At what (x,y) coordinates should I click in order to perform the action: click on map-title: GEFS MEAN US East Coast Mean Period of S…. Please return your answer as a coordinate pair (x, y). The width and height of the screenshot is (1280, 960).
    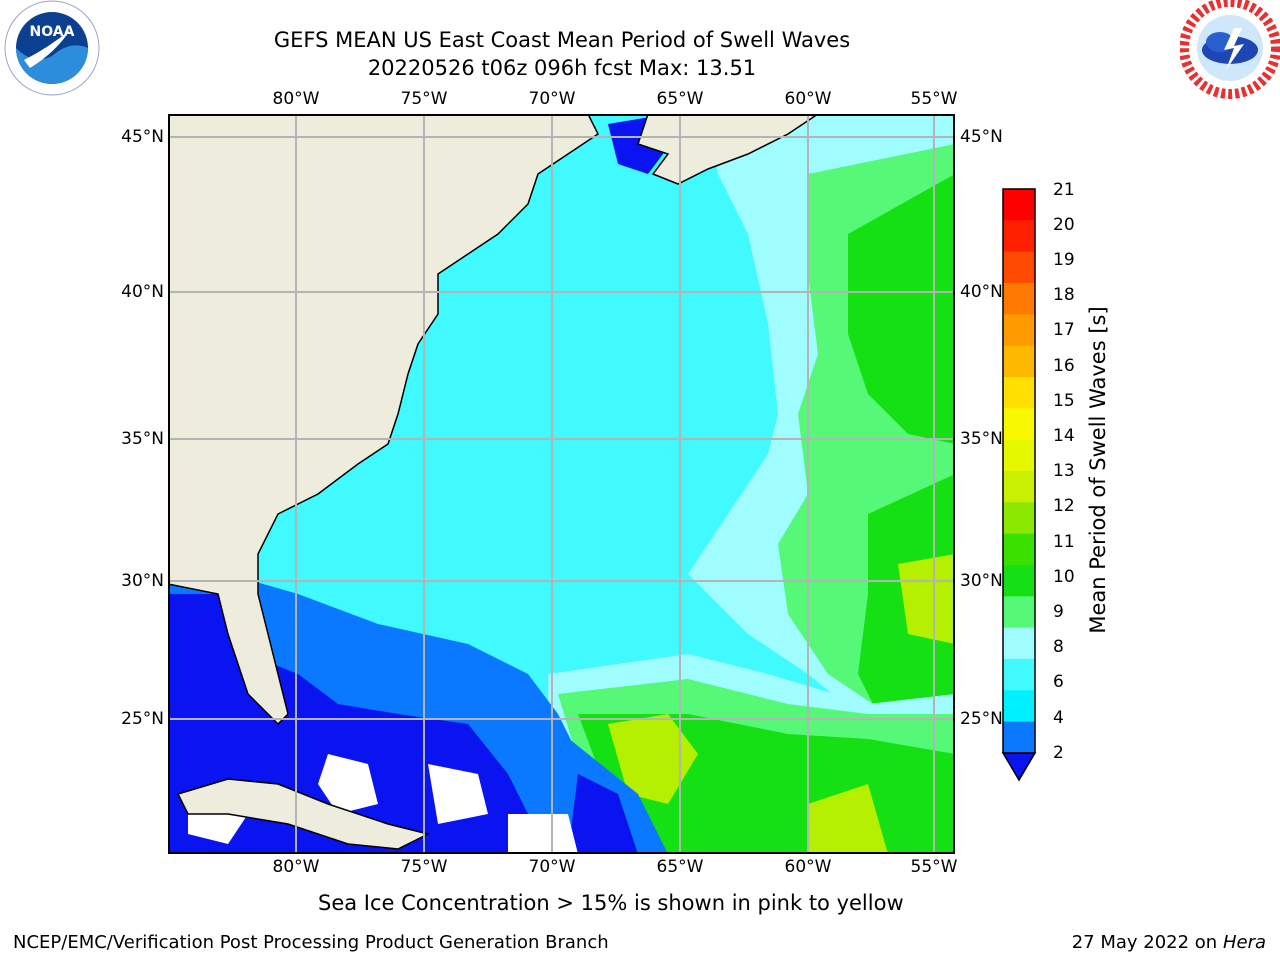
    Looking at the image, I should click on (562, 40).